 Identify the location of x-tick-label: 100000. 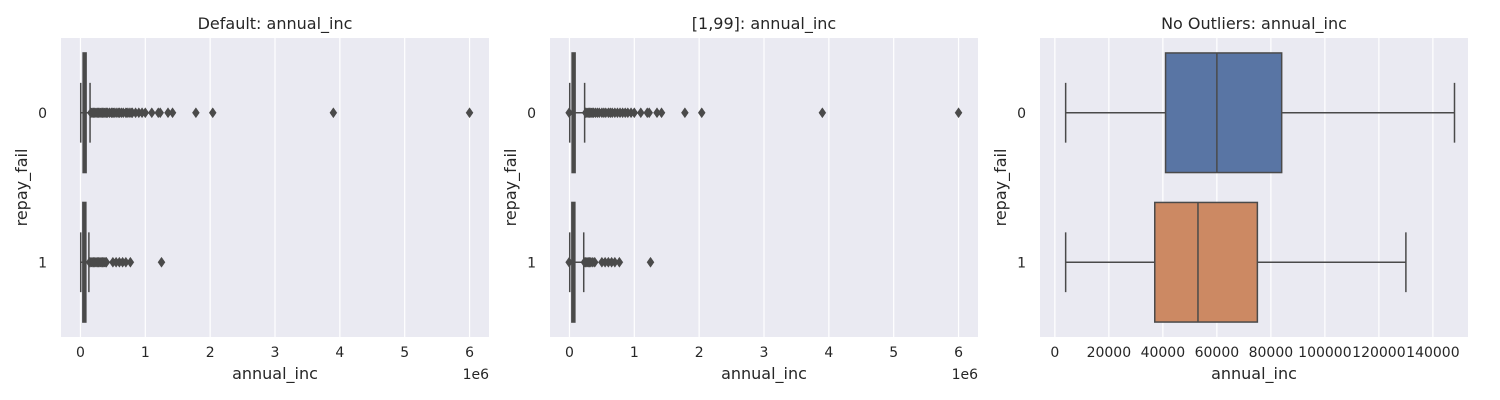
(1324, 353).